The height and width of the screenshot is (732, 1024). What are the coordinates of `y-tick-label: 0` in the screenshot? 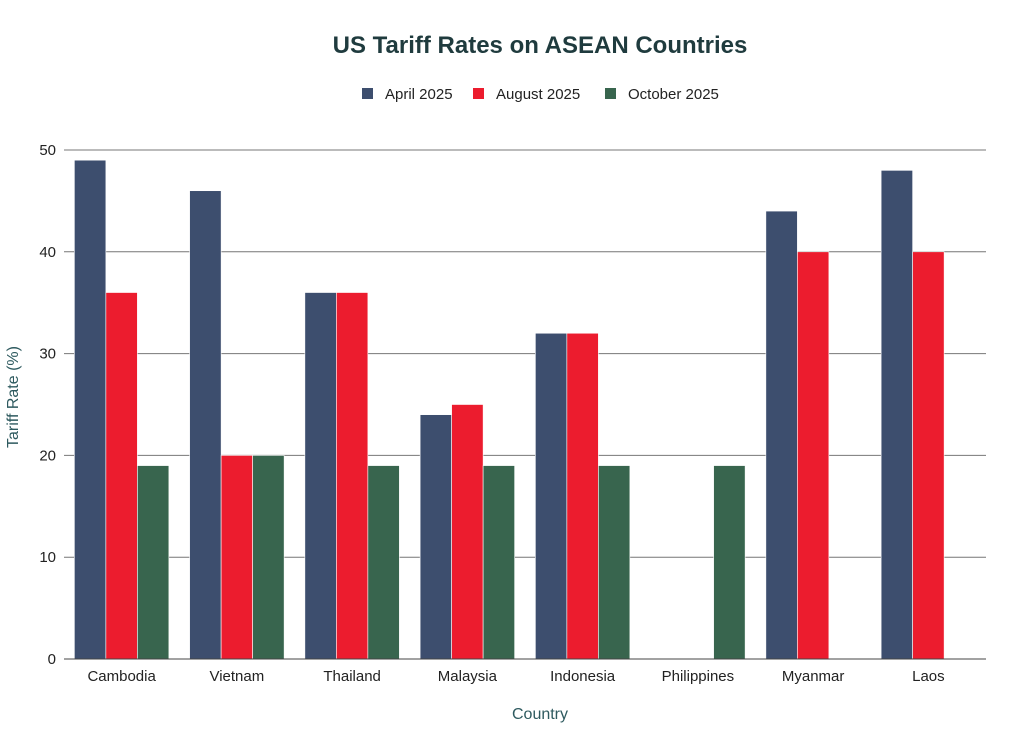 It's located at (52, 659).